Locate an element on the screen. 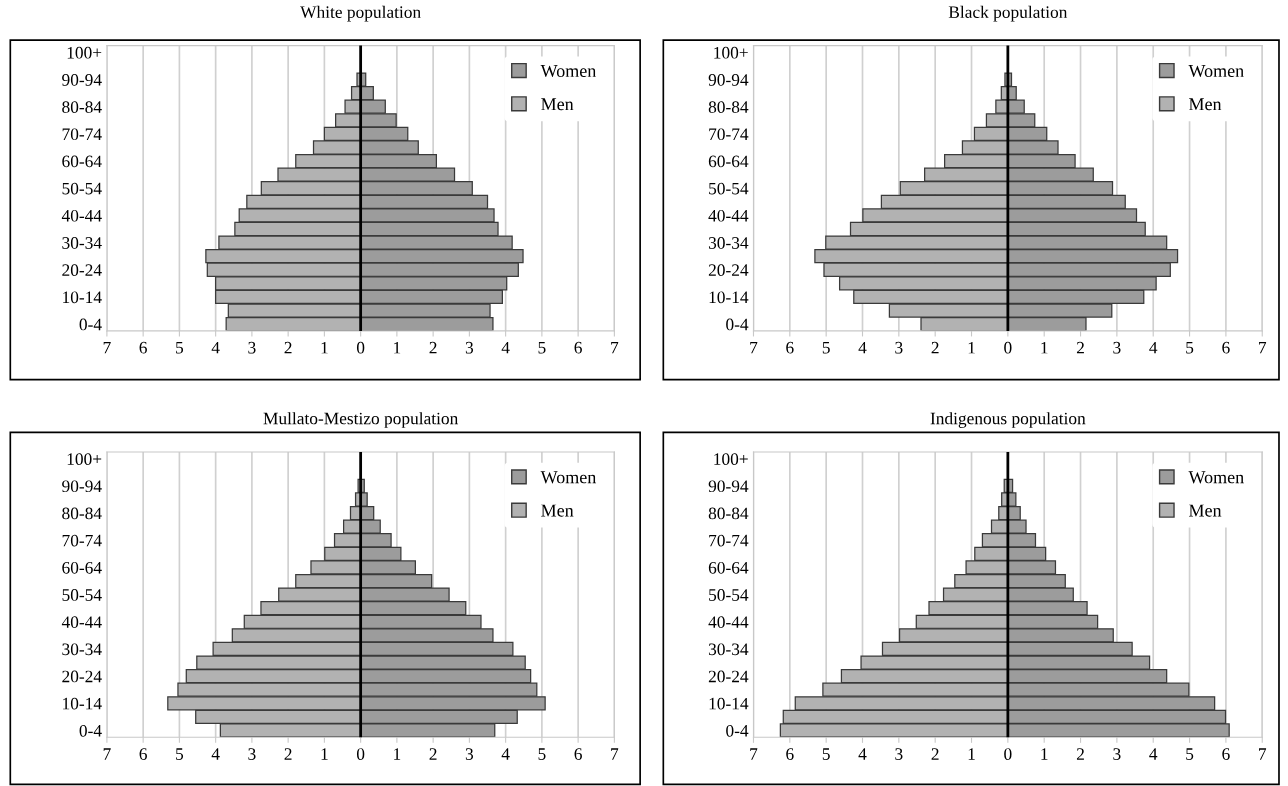 The width and height of the screenshot is (1288, 786). chart-title: Black population is located at coordinates (1008, 13).